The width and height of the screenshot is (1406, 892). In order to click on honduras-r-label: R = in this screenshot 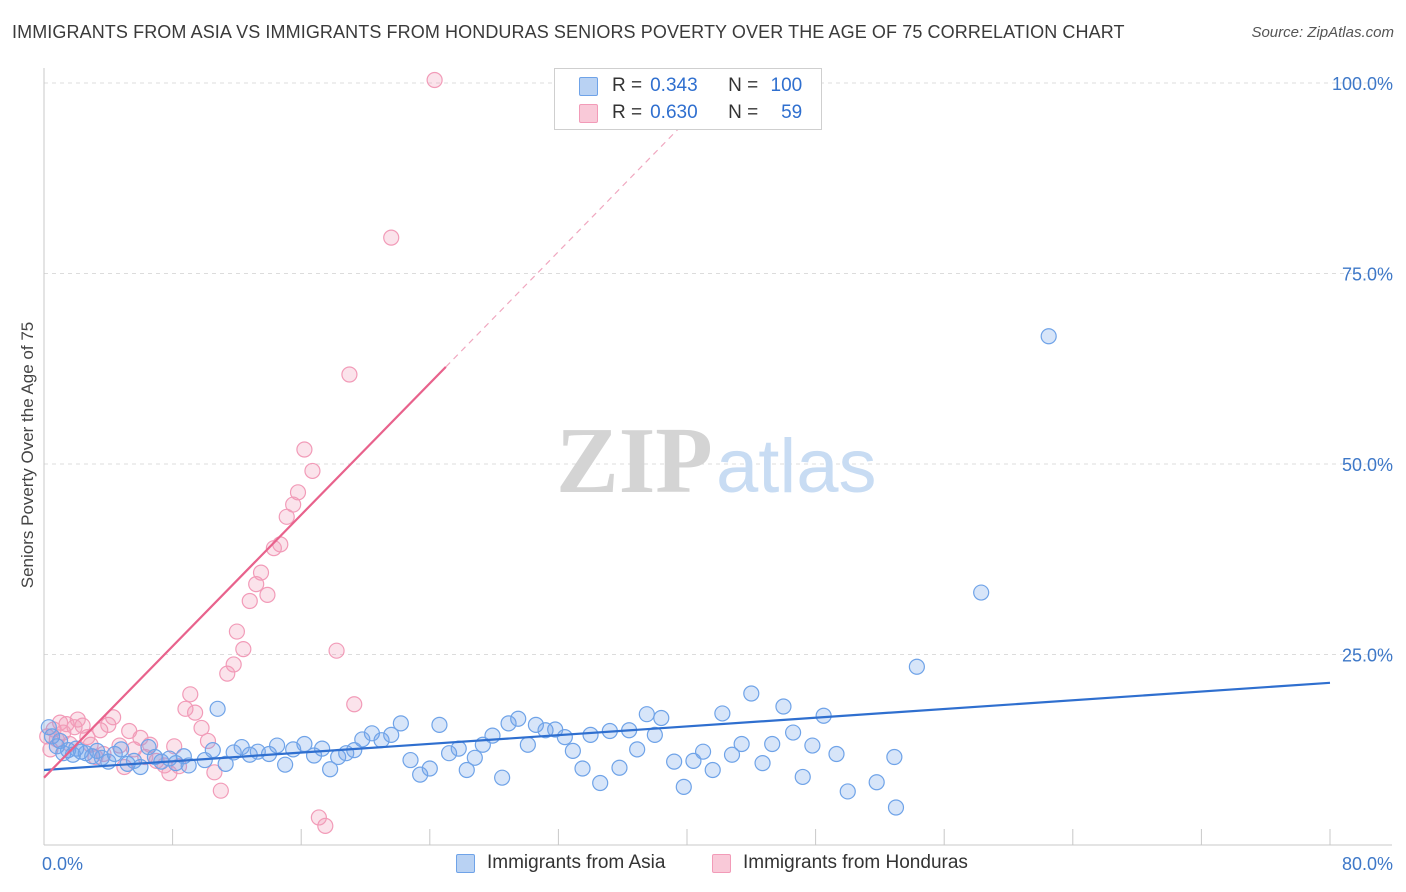, I will do `click(627, 112)`.